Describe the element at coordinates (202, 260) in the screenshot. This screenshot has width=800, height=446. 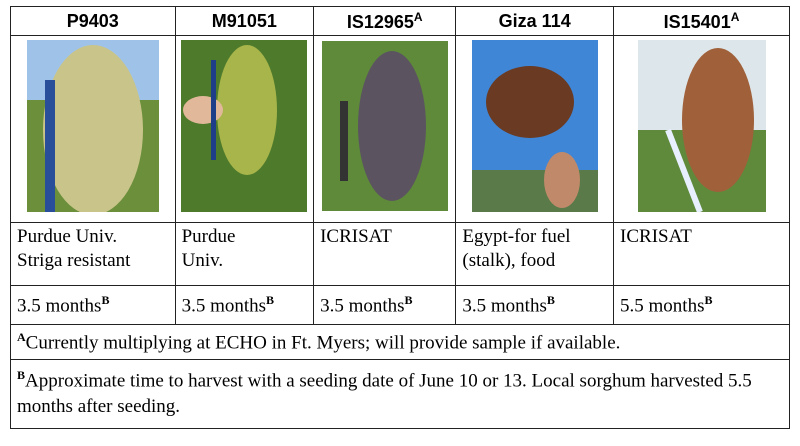
I see `description-line: Univ.` at that location.